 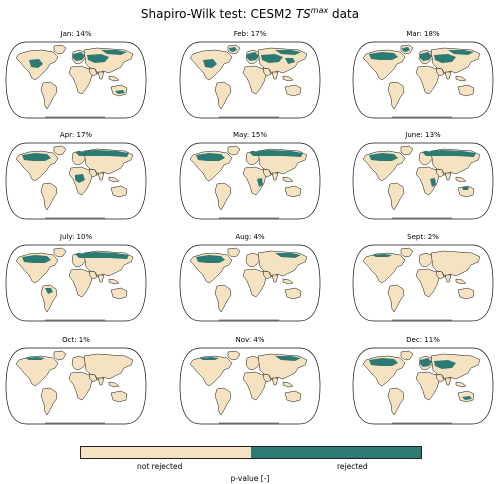 What do you see at coordinates (319, 10) in the screenshot?
I see `title-sup: max` at bounding box center [319, 10].